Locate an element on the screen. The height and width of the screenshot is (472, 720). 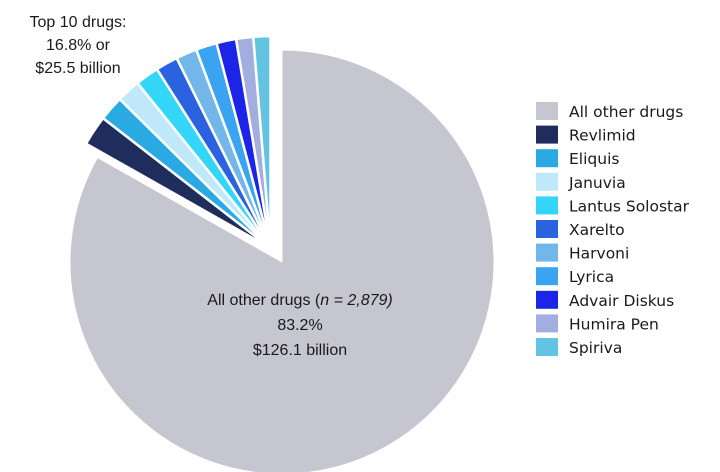
legend-swatch-xarelto is located at coordinates (547, 229).